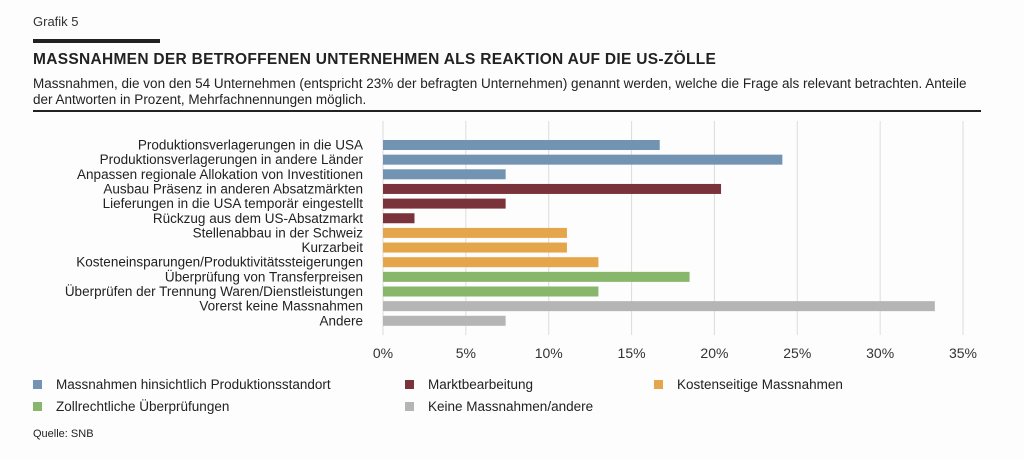 The width and height of the screenshot is (1024, 460). I want to click on x-tick-label: 30%, so click(880, 353).